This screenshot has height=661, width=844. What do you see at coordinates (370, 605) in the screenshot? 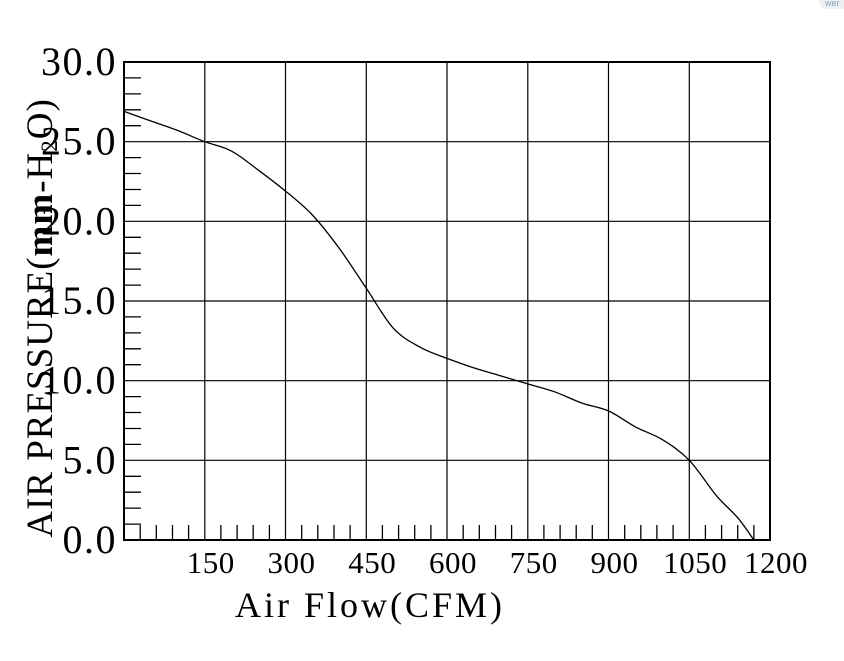
I see `x-axis-title: Air Flow(CFM)` at bounding box center [370, 605].